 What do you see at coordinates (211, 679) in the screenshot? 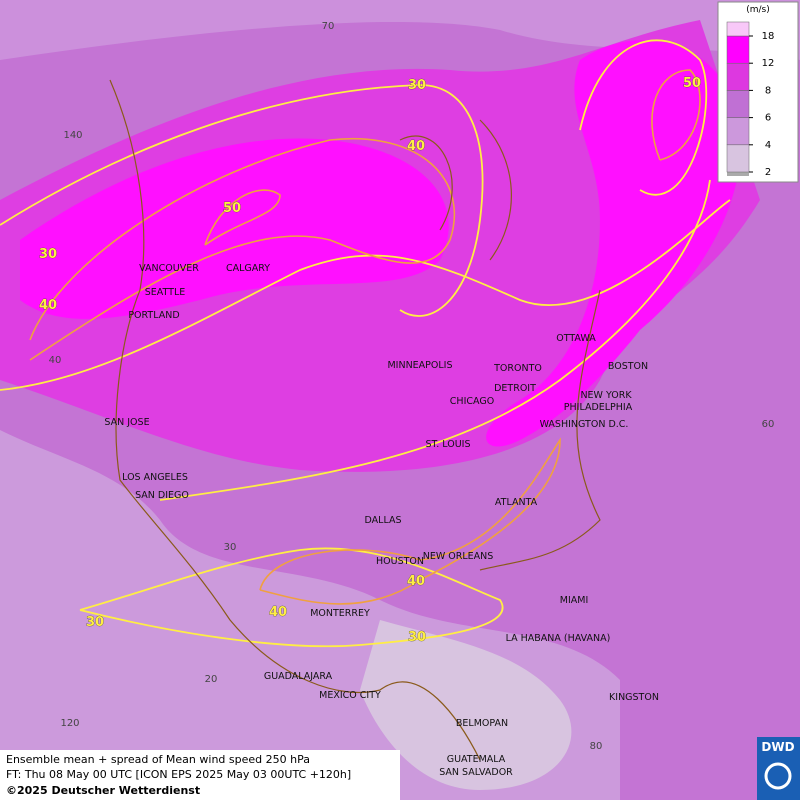
I see `grid-label: 20` at bounding box center [211, 679].